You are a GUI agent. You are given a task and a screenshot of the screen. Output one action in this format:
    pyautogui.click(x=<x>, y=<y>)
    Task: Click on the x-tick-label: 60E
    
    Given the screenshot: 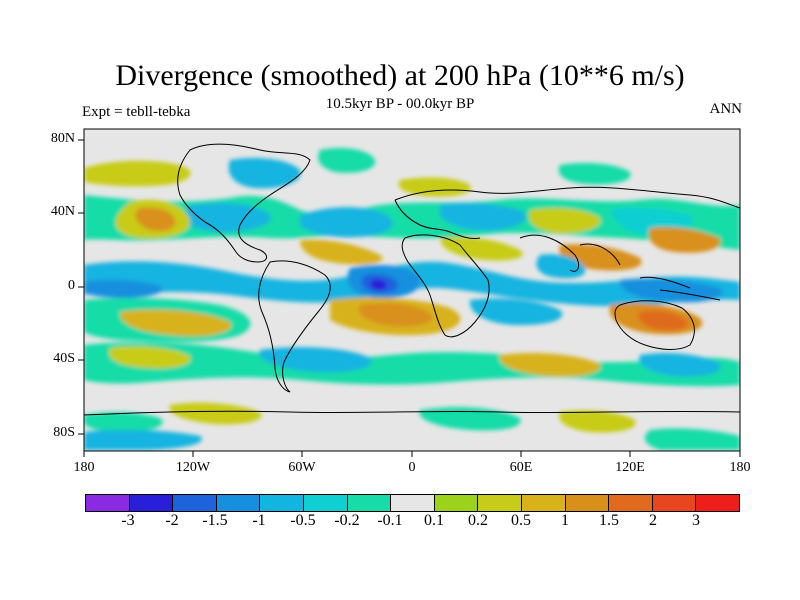 What is the action you would take?
    pyautogui.click(x=521, y=467)
    